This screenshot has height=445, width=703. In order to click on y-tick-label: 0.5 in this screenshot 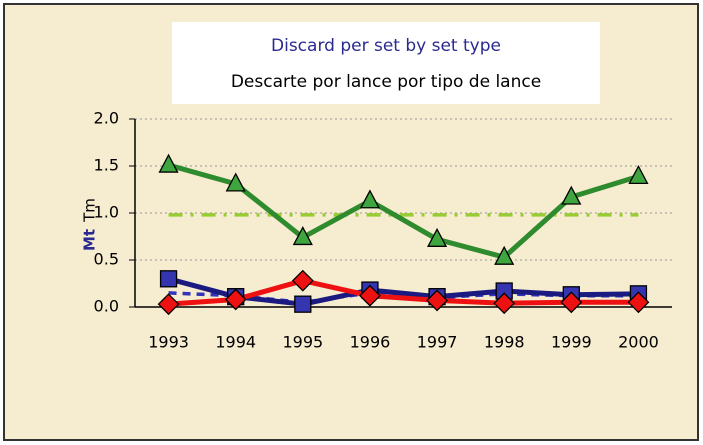, I will do `click(106, 259)`.